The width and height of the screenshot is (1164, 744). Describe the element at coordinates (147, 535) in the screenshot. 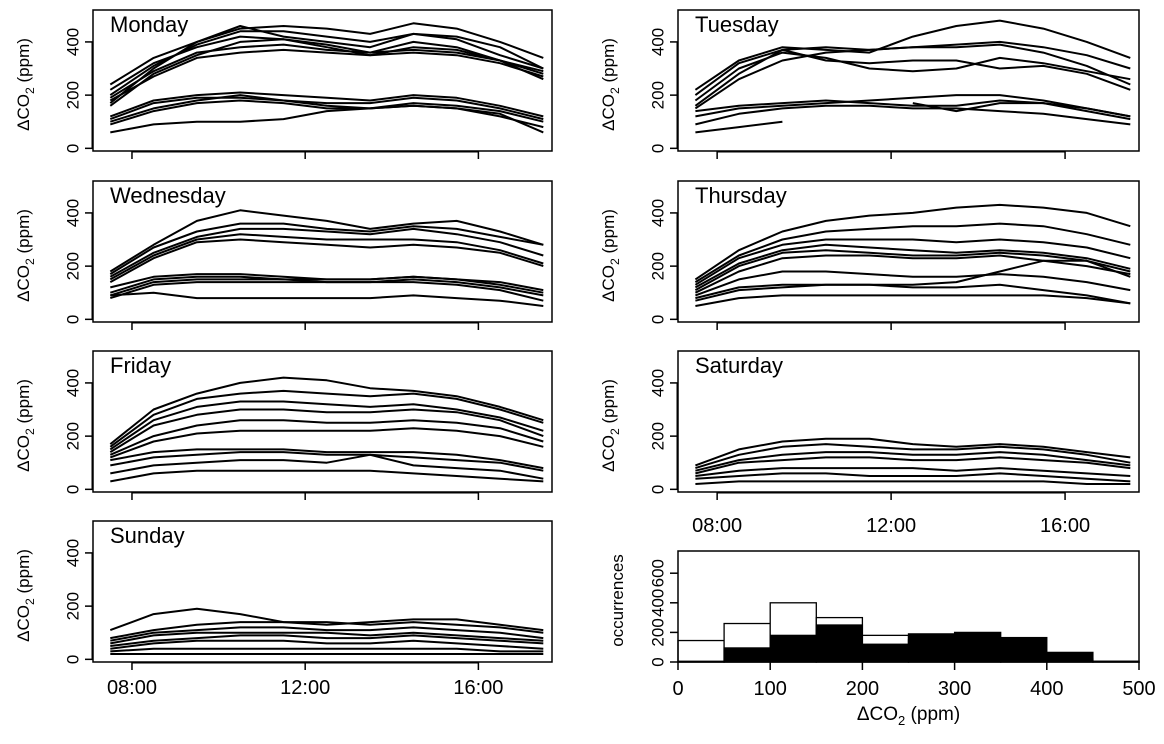

I see `panel-title: Sunday` at that location.